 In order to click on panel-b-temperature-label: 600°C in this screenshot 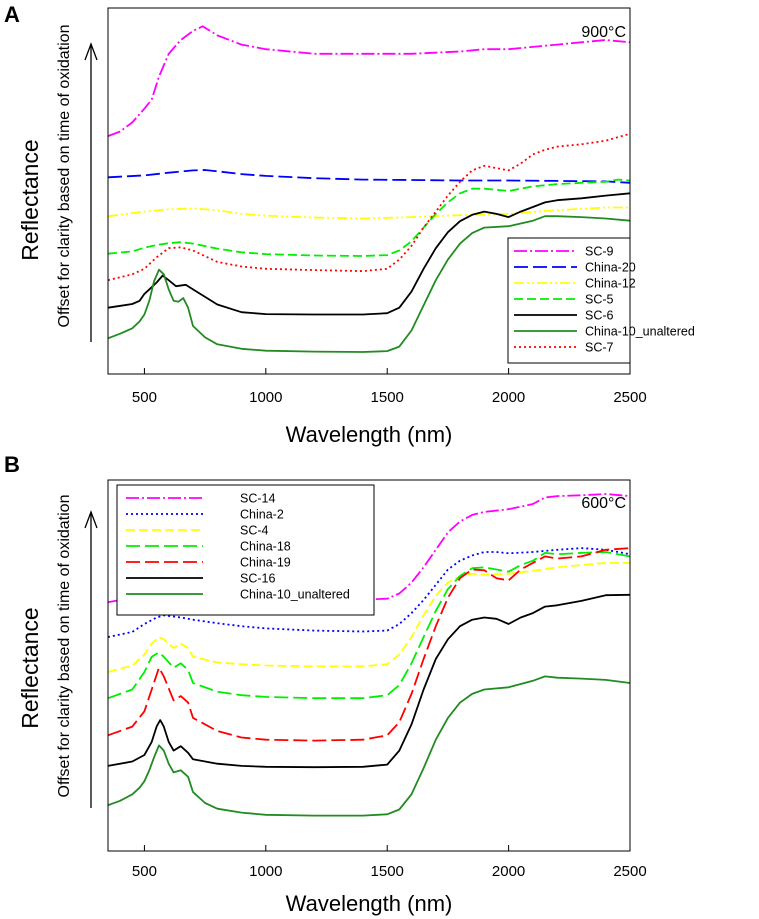, I will do `click(603, 503)`.